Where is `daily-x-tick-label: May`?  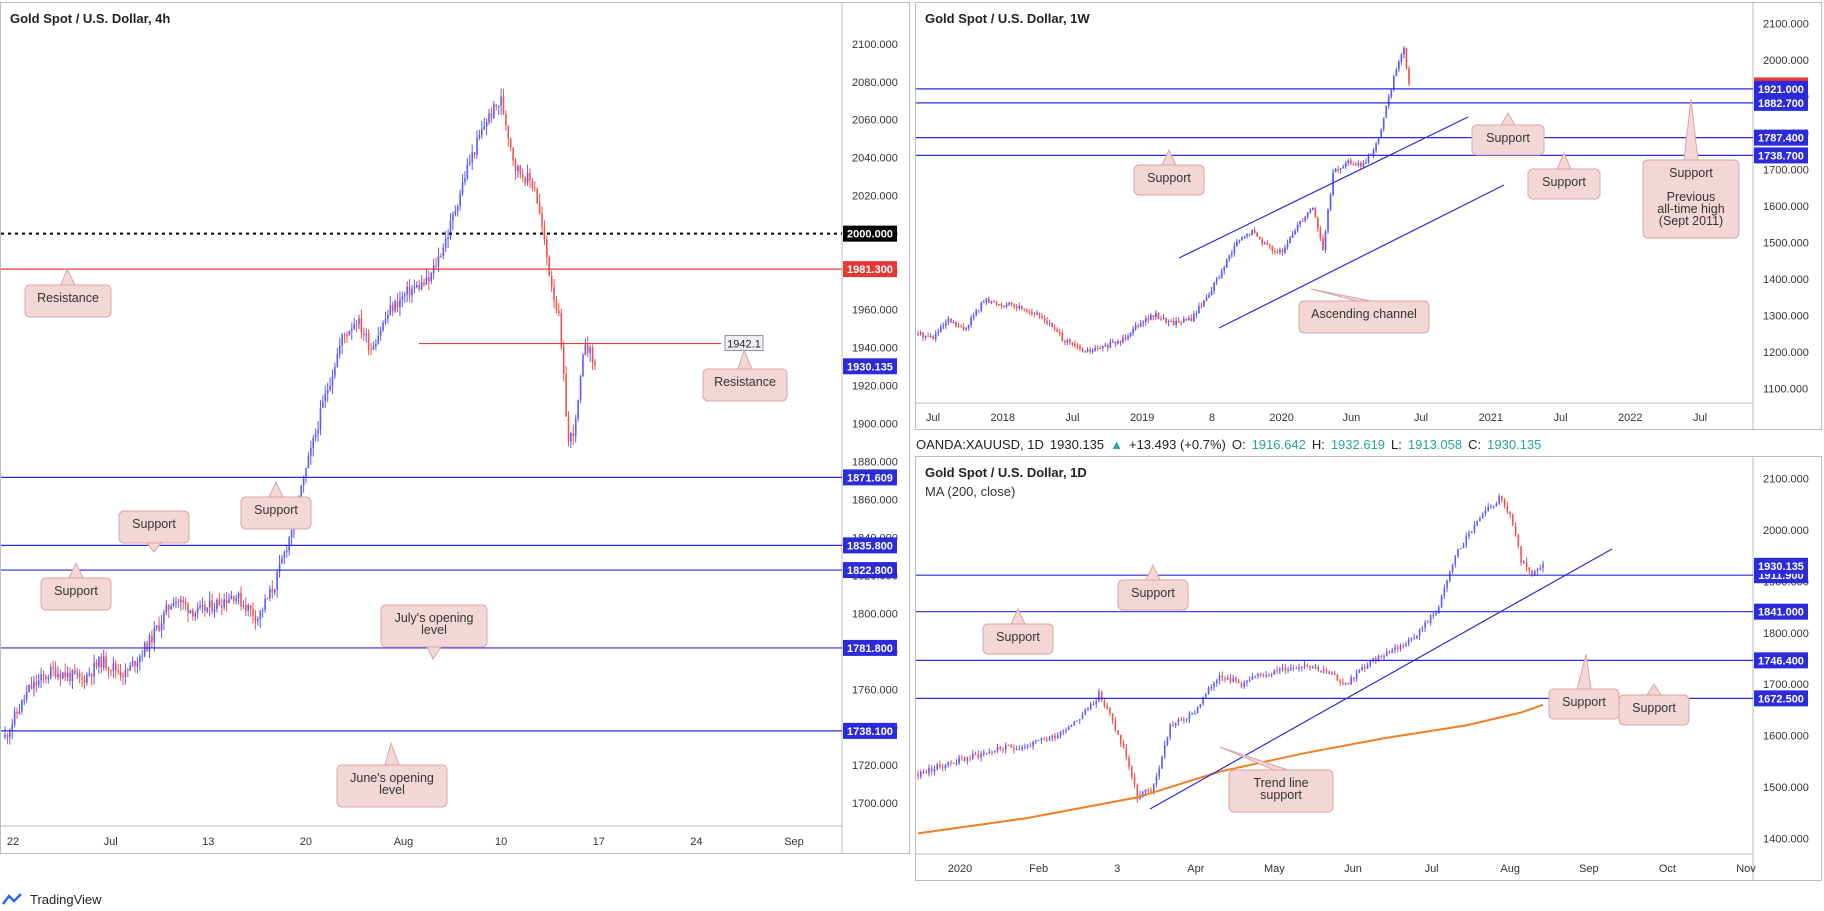
daily-x-tick-label: May is located at coordinates (1274, 869).